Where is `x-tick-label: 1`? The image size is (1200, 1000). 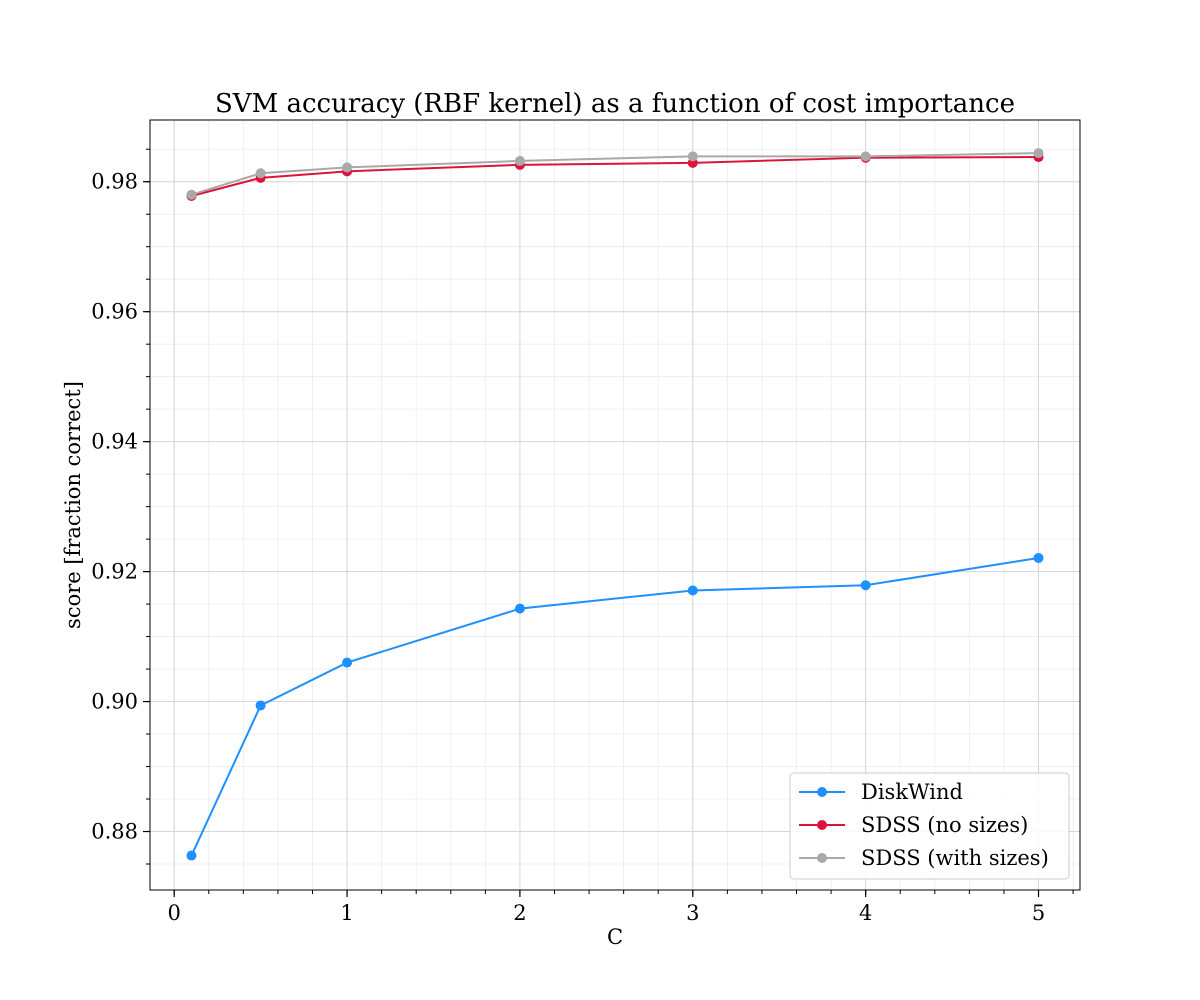 x-tick-label: 1 is located at coordinates (346, 913).